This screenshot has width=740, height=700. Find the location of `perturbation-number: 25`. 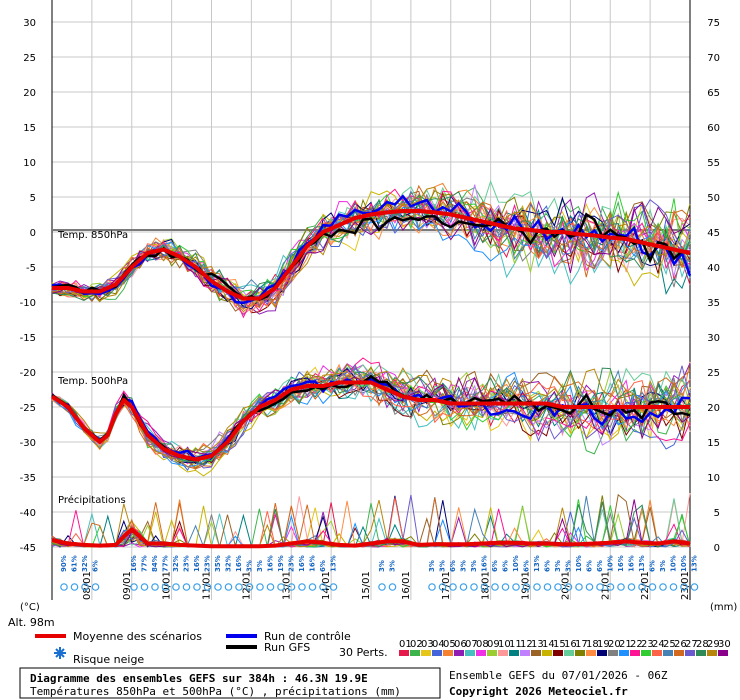

perturbation-number: 25 is located at coordinates (669, 644).